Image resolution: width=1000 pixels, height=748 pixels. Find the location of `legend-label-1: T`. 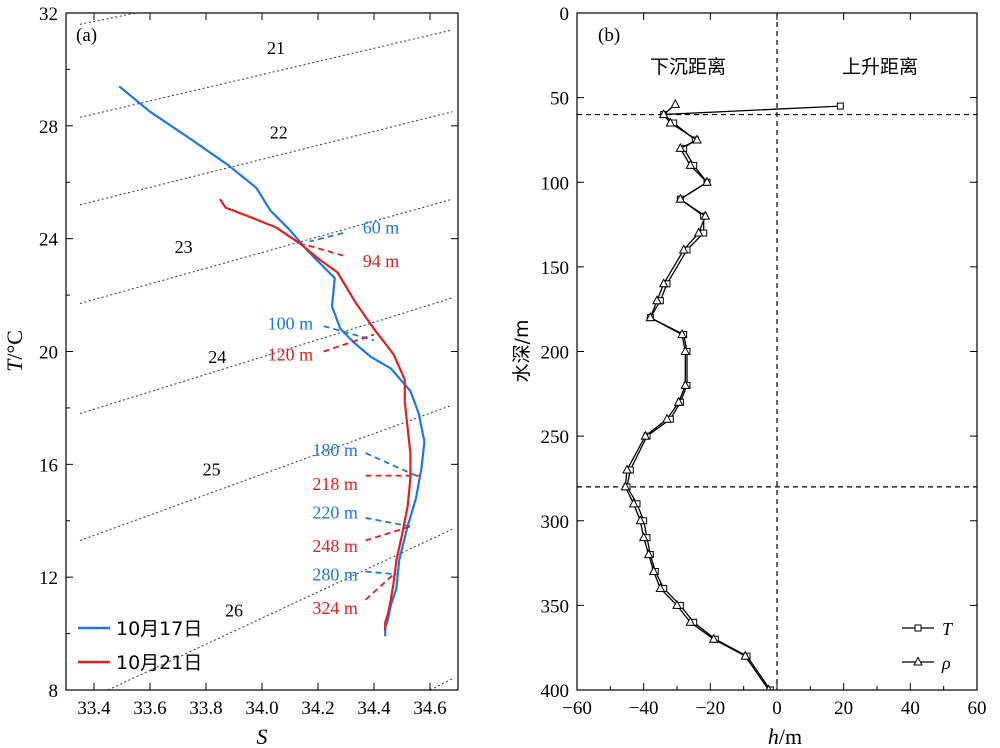

legend-label-1: T is located at coordinates (948, 629).